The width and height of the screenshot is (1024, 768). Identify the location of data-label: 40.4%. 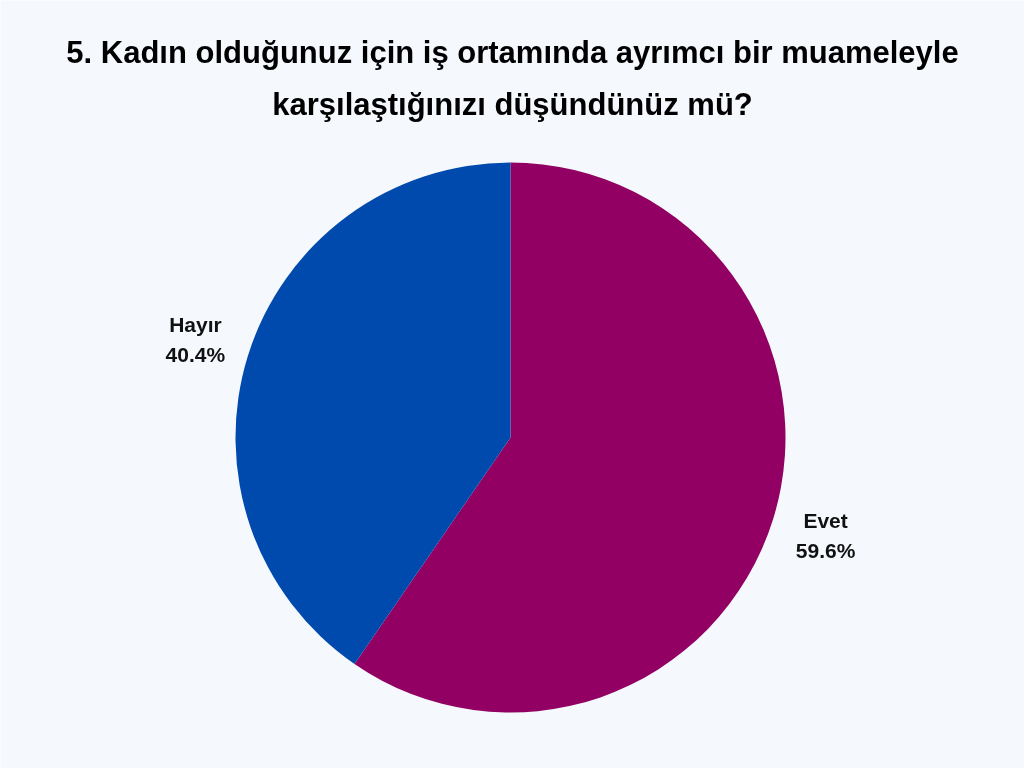
(195, 354).